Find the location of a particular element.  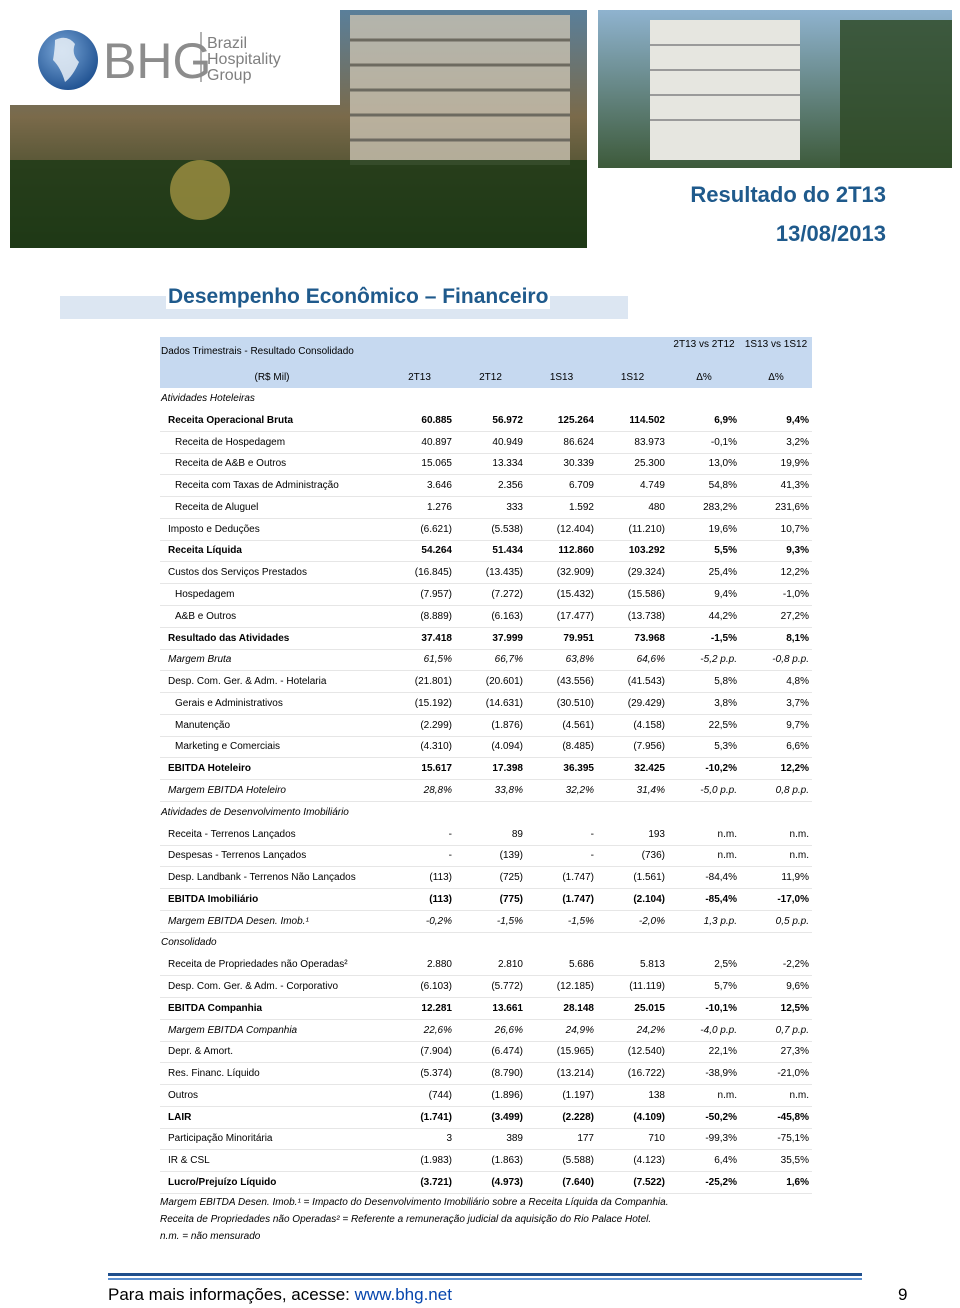

cell: 2.810 is located at coordinates (510, 965).